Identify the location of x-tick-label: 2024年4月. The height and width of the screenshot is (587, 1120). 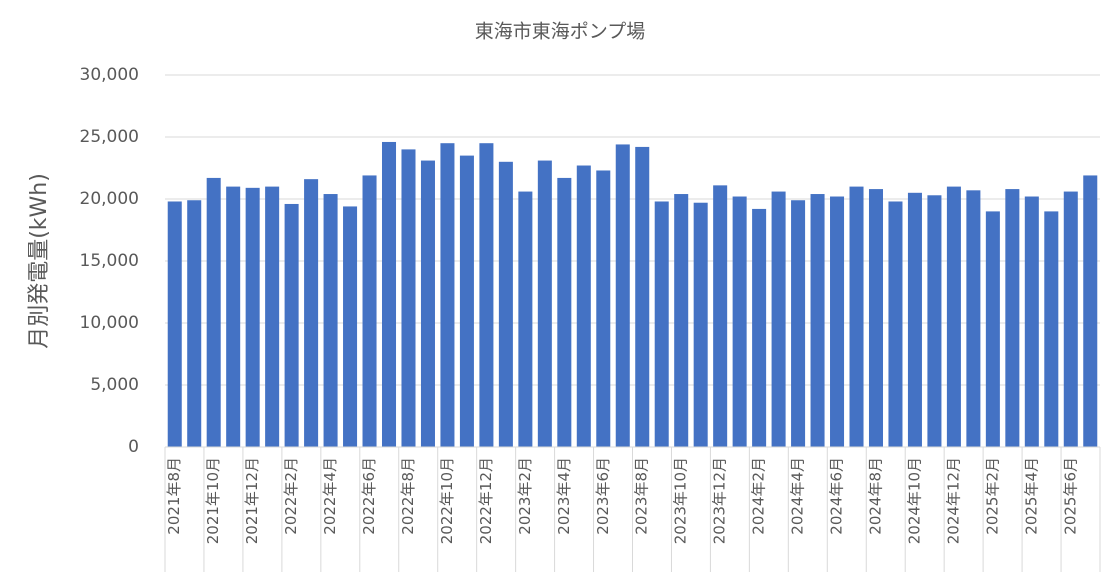
(798, 496).